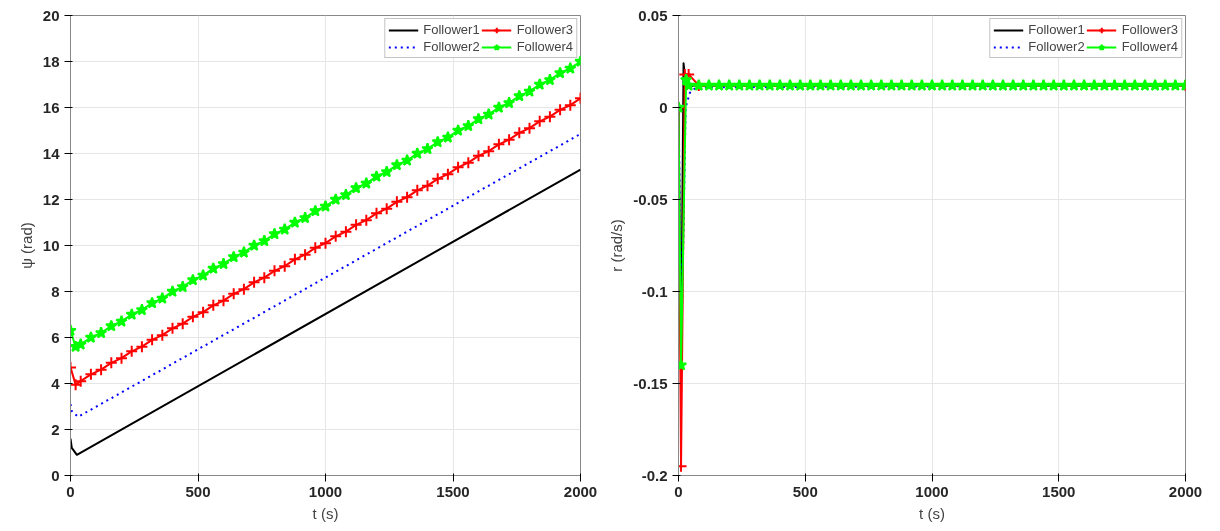 This screenshot has width=1220, height=531. What do you see at coordinates (653, 15) in the screenshot?
I see `y-tick-label: 0.05` at bounding box center [653, 15].